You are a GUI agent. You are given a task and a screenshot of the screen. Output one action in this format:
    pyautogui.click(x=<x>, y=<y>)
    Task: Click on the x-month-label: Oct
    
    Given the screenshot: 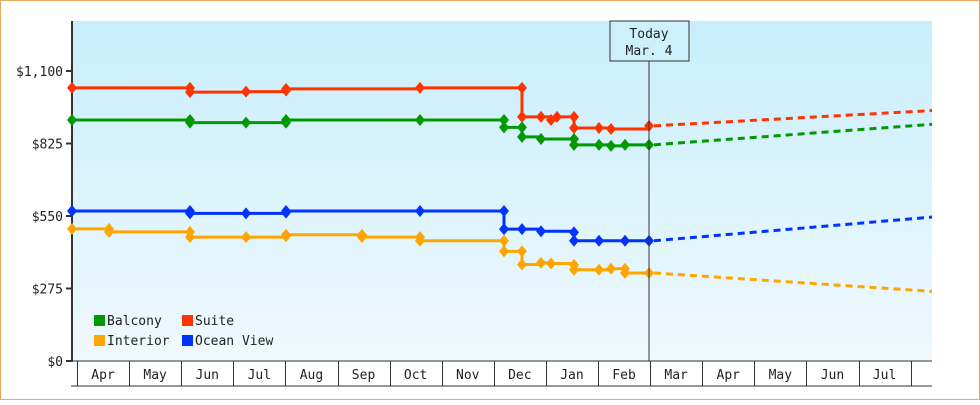 What is the action you would take?
    pyautogui.click(x=415, y=375)
    